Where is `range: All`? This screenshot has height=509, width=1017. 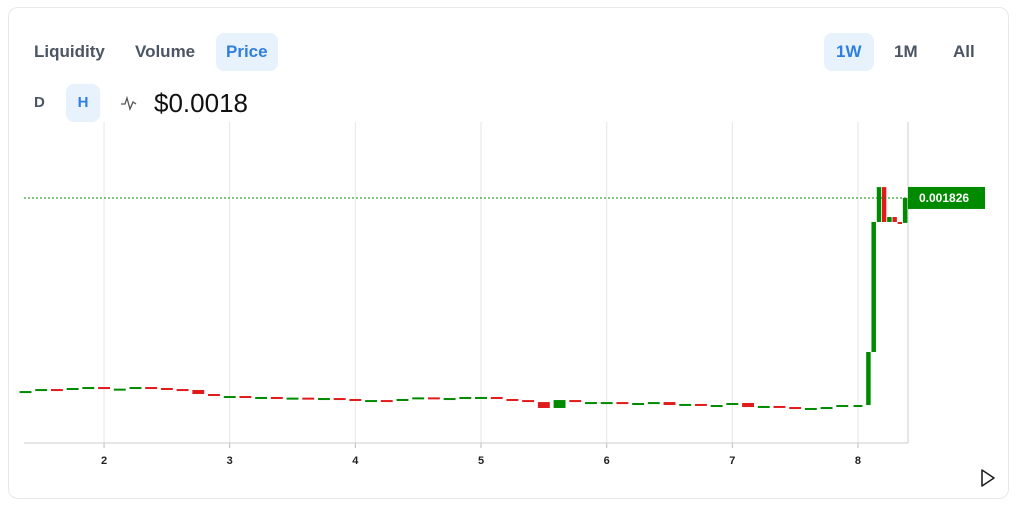 range: All is located at coordinates (964, 51).